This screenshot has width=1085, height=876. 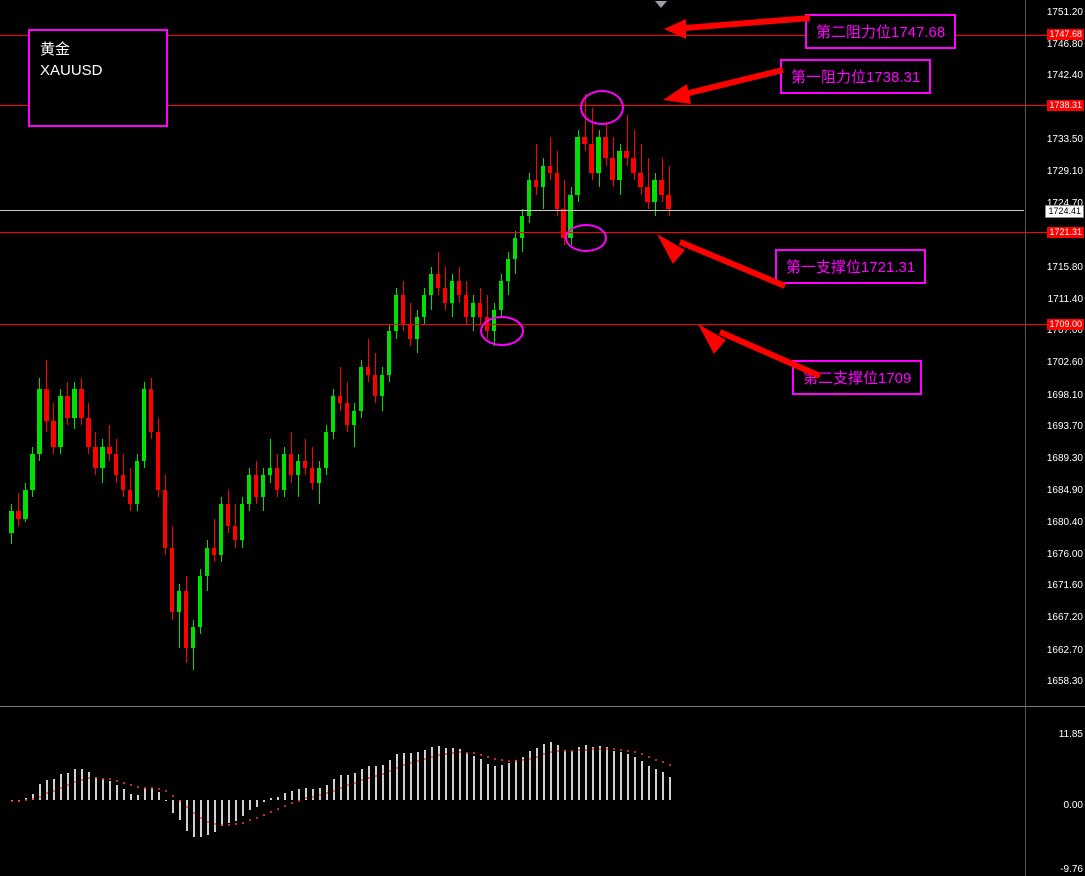 I want to click on price-tick: 1729.10, so click(x=1064, y=172).